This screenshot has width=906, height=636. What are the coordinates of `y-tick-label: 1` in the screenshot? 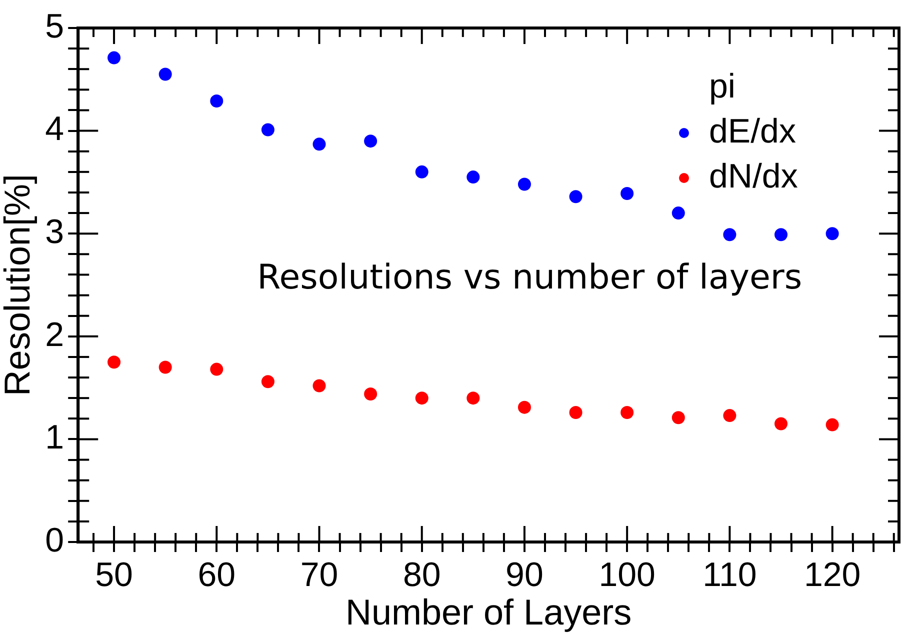 It's located at (54, 437).